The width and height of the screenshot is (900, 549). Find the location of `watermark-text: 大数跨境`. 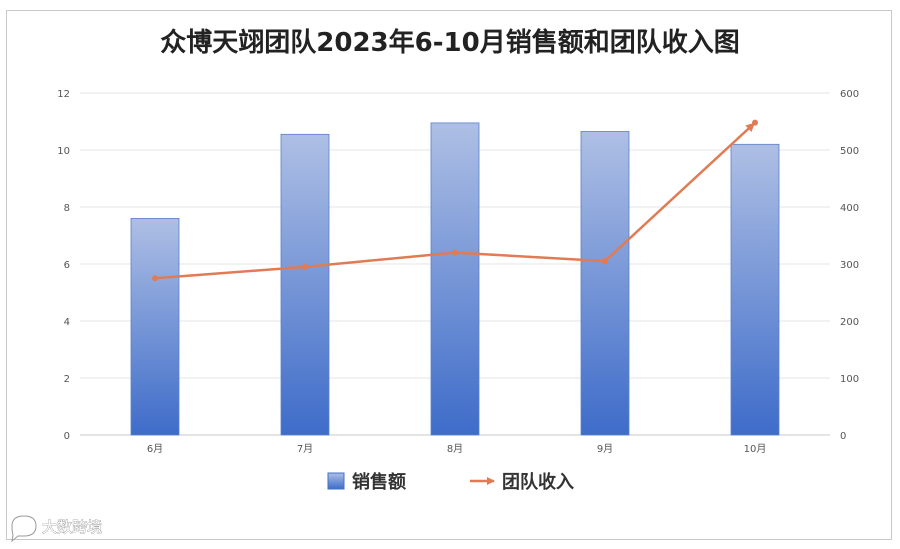

watermark-text: 大数跨境 is located at coordinates (72, 527).